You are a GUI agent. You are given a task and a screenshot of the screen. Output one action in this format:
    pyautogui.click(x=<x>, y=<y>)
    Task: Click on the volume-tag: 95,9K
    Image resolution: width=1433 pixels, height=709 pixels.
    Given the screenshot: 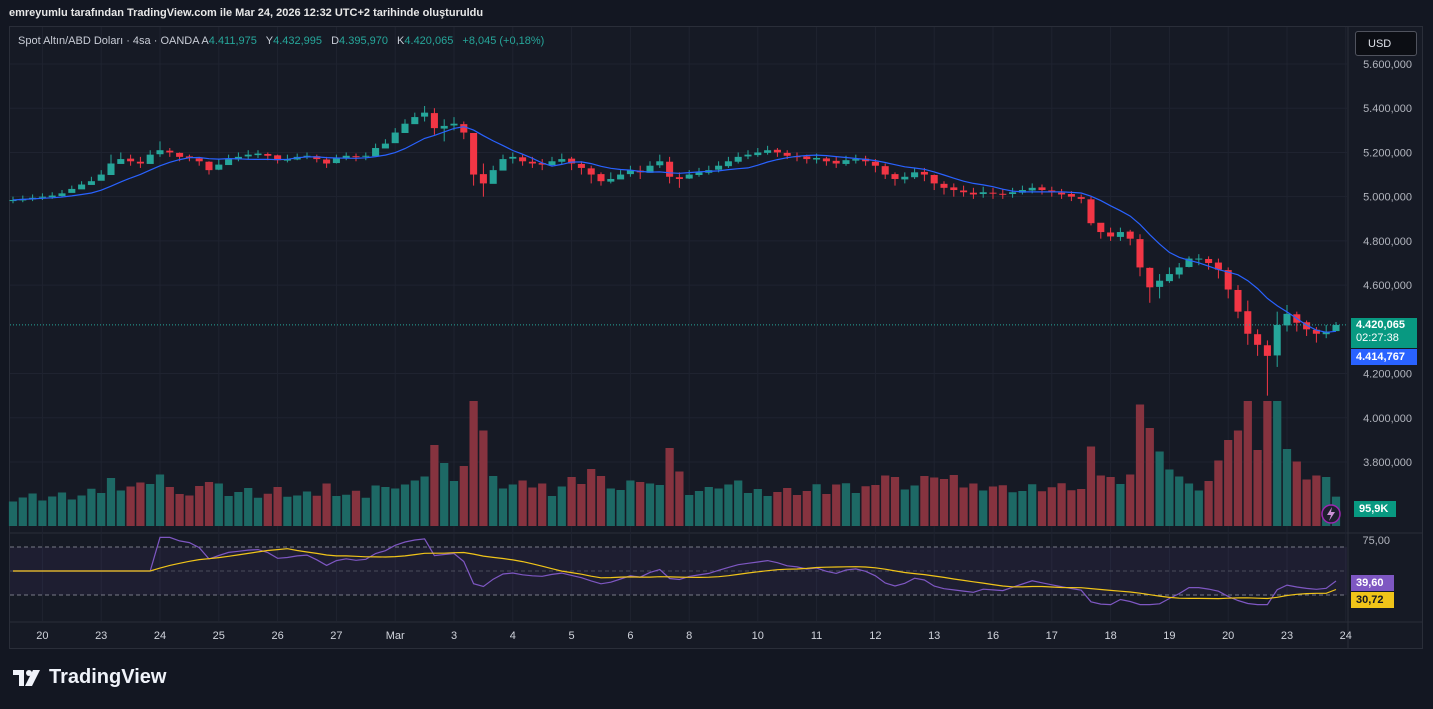 What is the action you would take?
    pyautogui.click(x=1375, y=509)
    